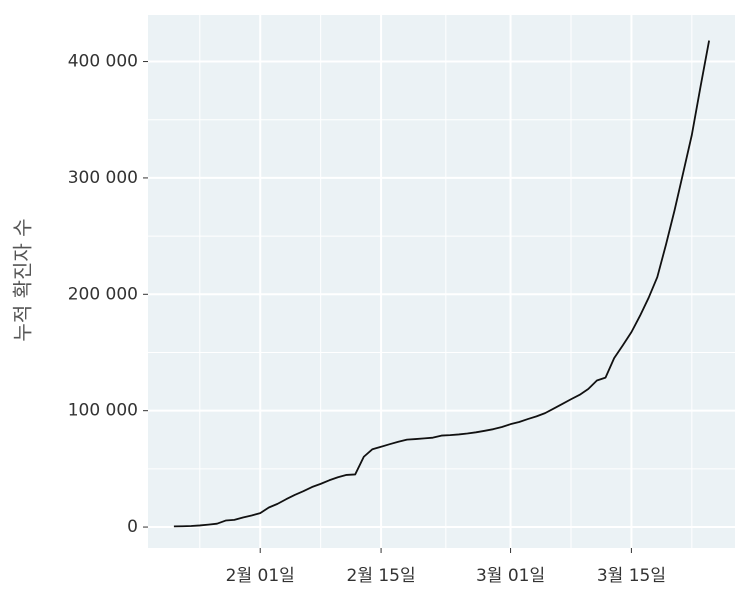 The image size is (750, 600). I want to click on x-tick-label: 2월 15일, so click(381, 576).